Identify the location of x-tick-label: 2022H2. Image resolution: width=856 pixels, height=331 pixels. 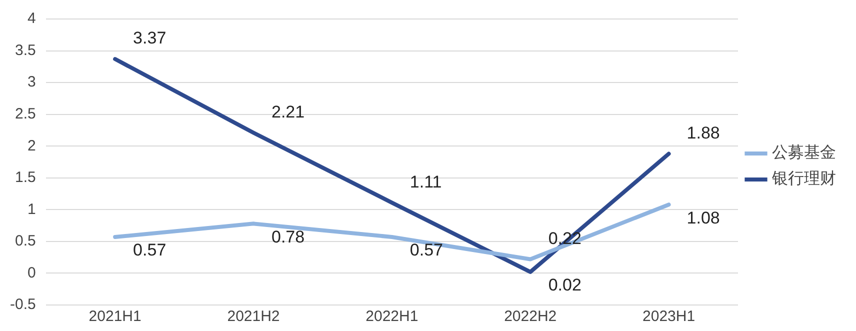
(530, 317).